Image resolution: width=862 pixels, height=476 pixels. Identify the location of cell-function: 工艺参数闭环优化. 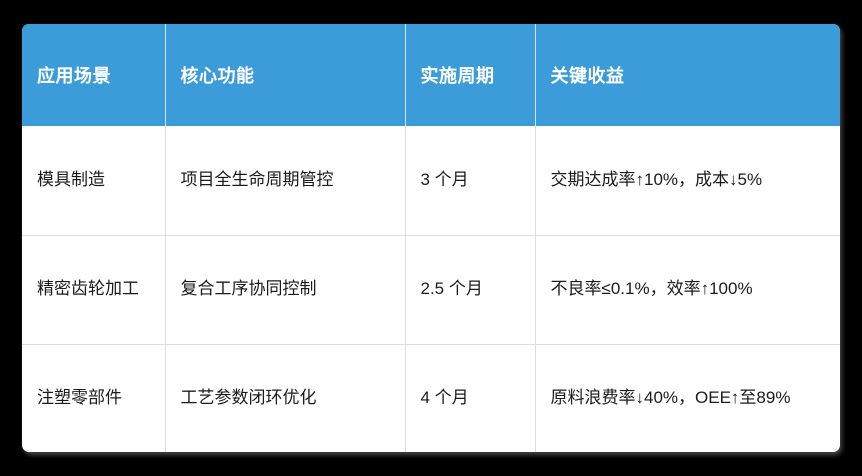
(285, 398).